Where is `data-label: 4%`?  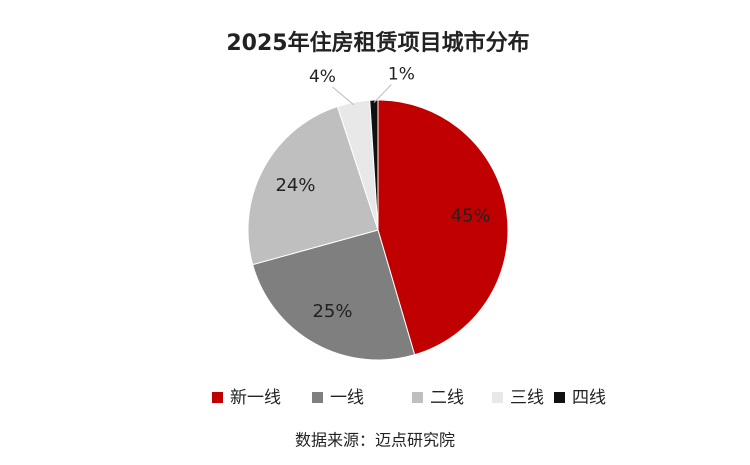 data-label: 4% is located at coordinates (322, 77).